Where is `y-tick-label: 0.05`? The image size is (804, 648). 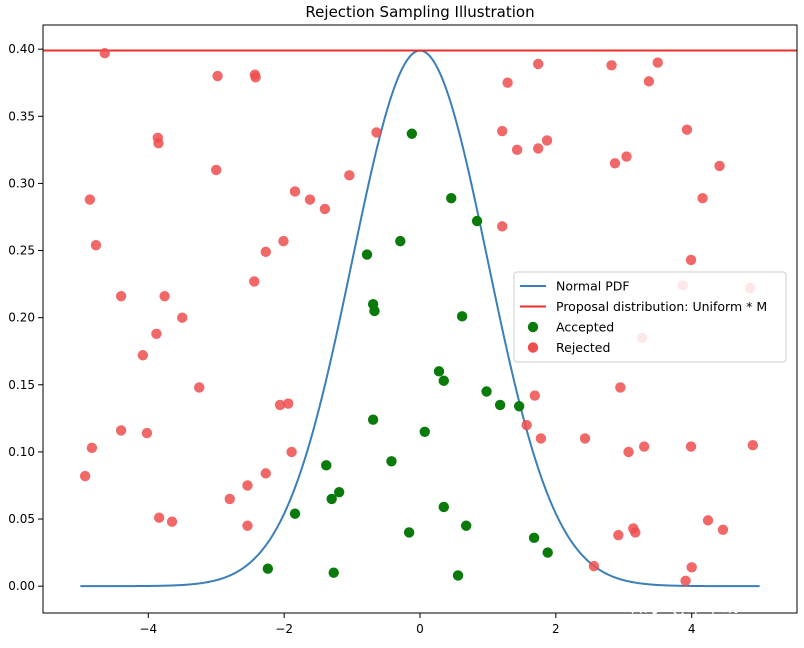 y-tick-label: 0.05 is located at coordinates (21, 519).